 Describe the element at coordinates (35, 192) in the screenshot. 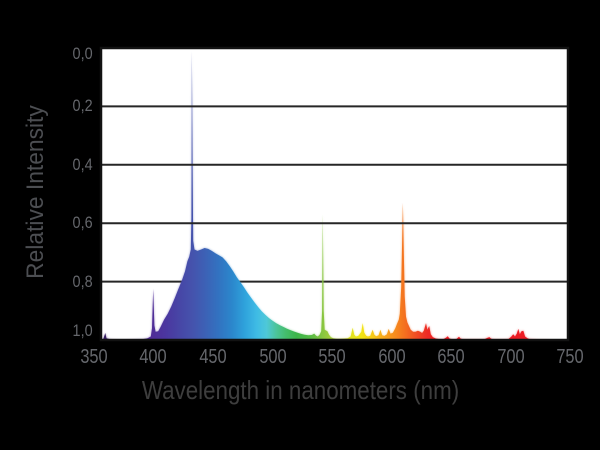

I see `y-axis-title: Relative Intensity` at that location.